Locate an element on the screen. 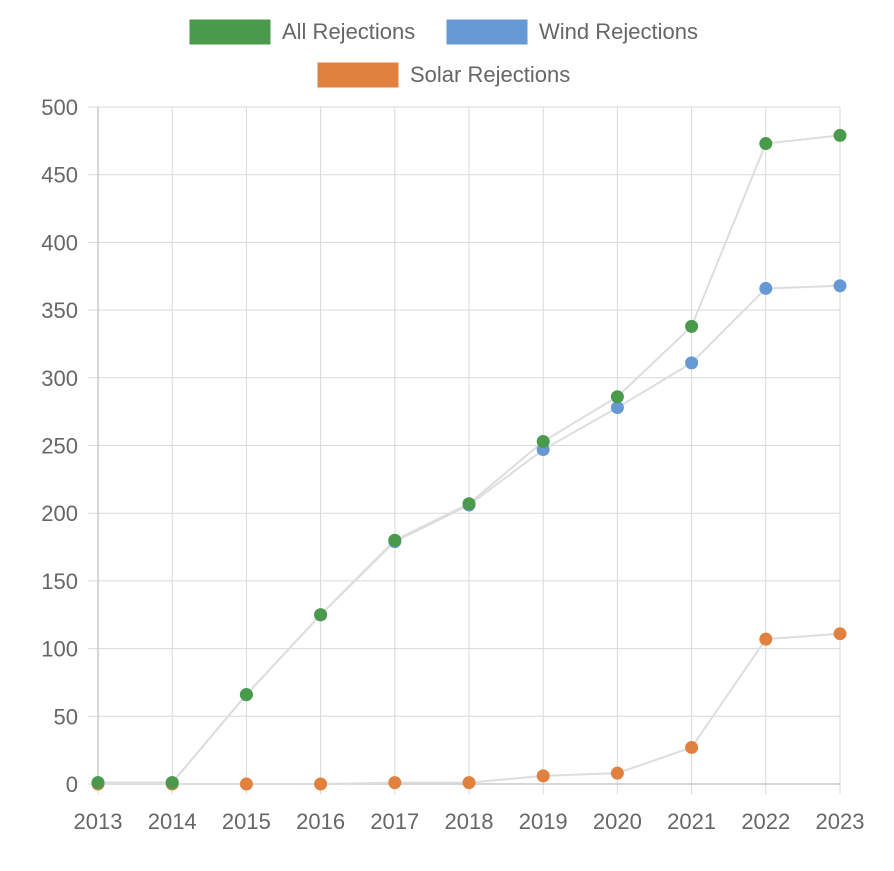  legend-label: All Rejections is located at coordinates (348, 31).